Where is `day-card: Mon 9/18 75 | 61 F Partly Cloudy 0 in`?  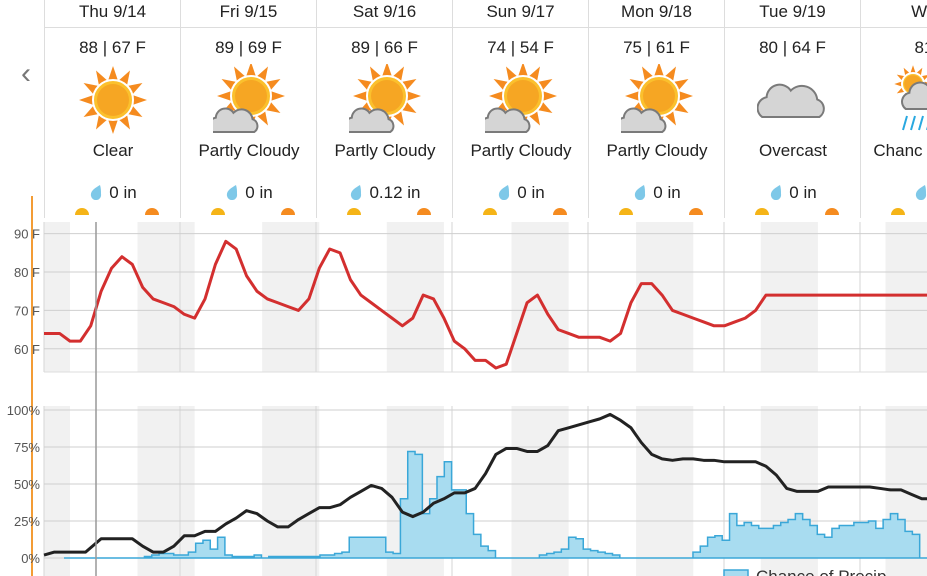
day-card: Mon 9/18 75 | 61 F Partly Cloudy 0 in is located at coordinates (656, 109).